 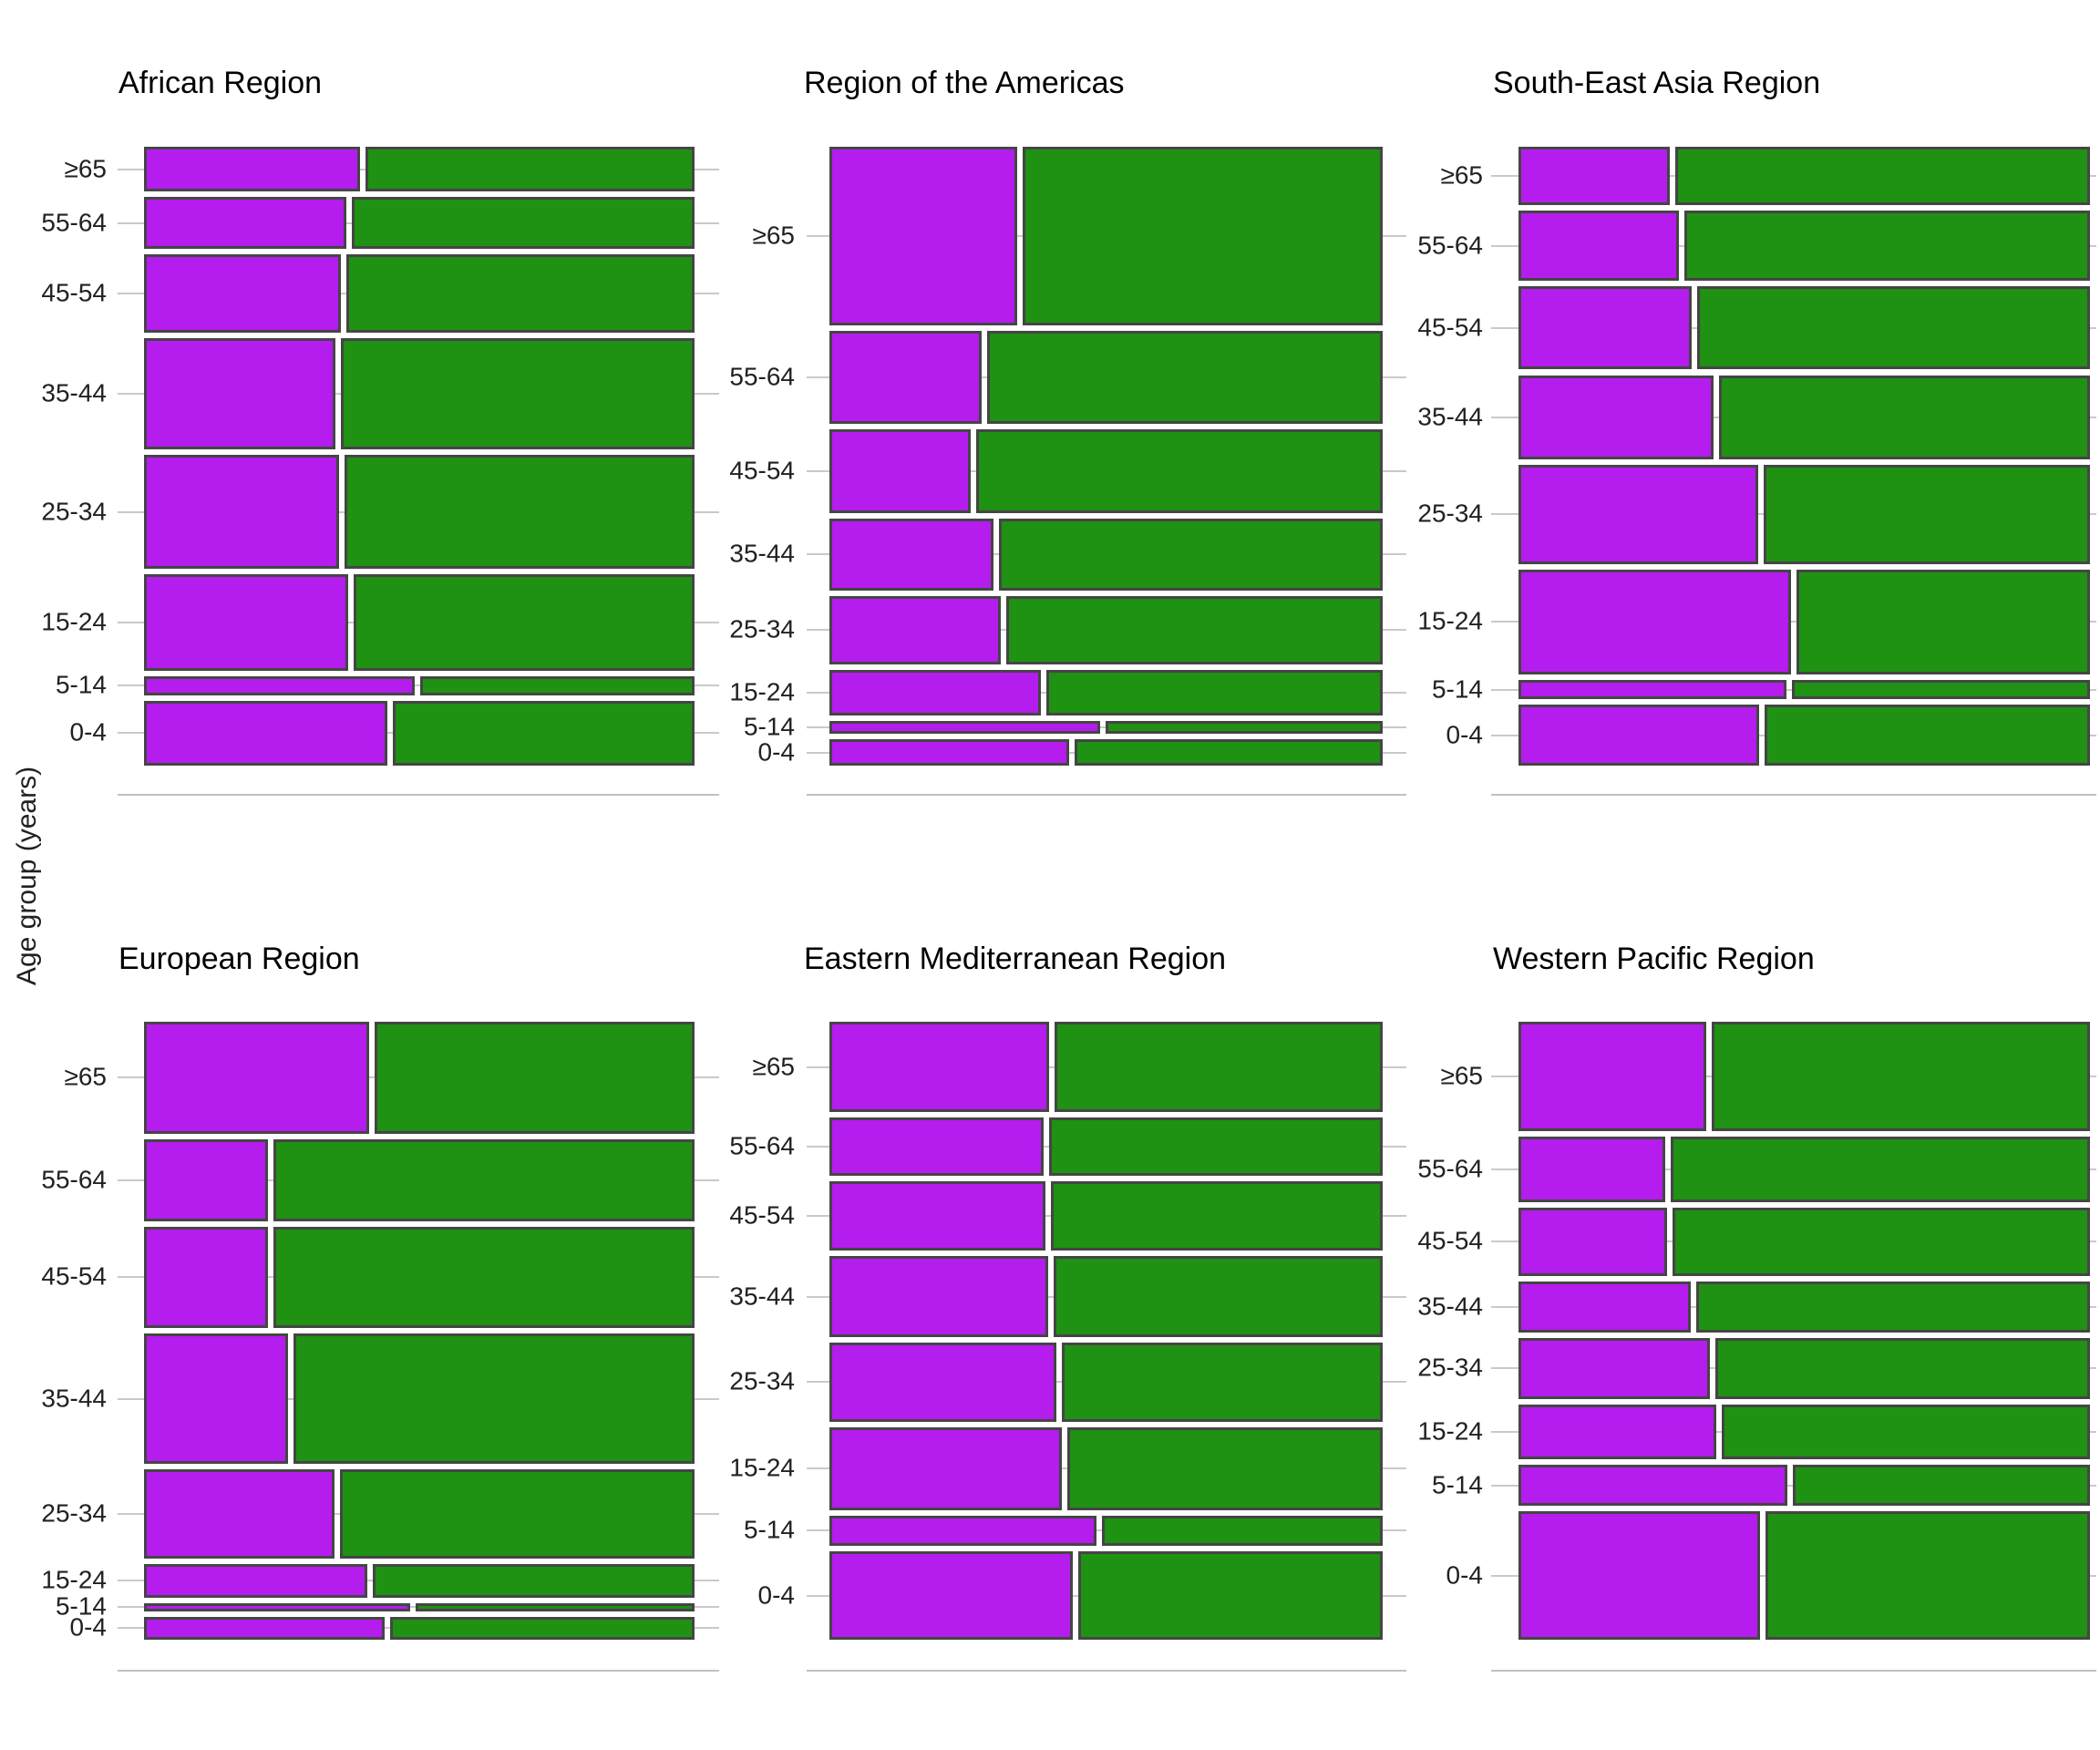 I want to click on panel-title: African Region, so click(x=221, y=83).